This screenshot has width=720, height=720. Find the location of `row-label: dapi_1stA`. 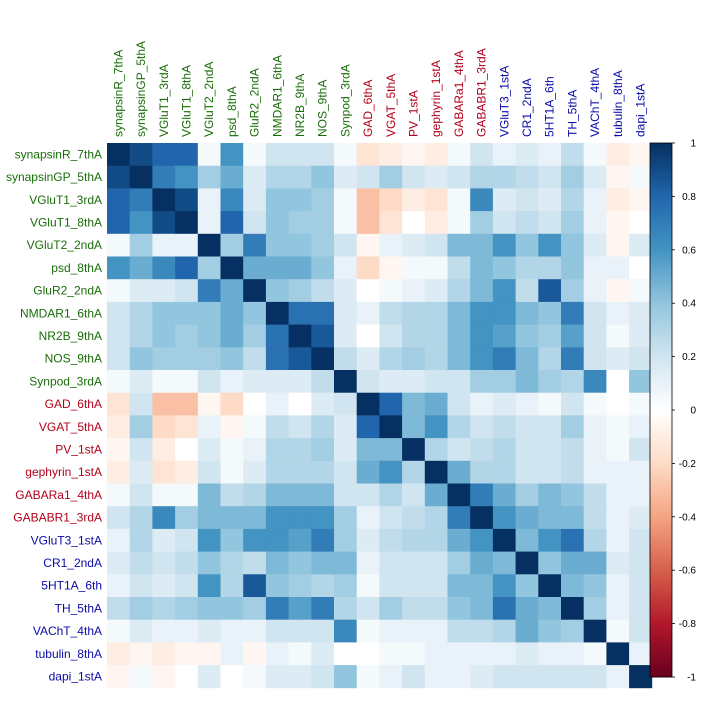

row-label: dapi_1stA is located at coordinates (75, 676).